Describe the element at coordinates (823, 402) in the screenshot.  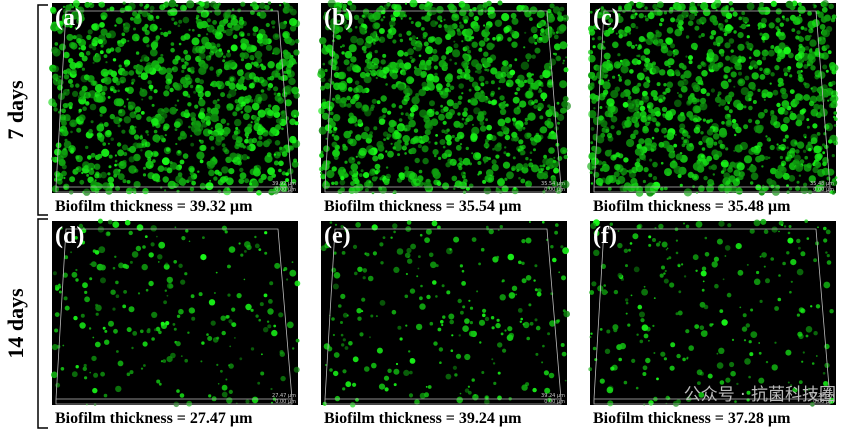
I see `scale-bottom: 0.00 µm` at that location.